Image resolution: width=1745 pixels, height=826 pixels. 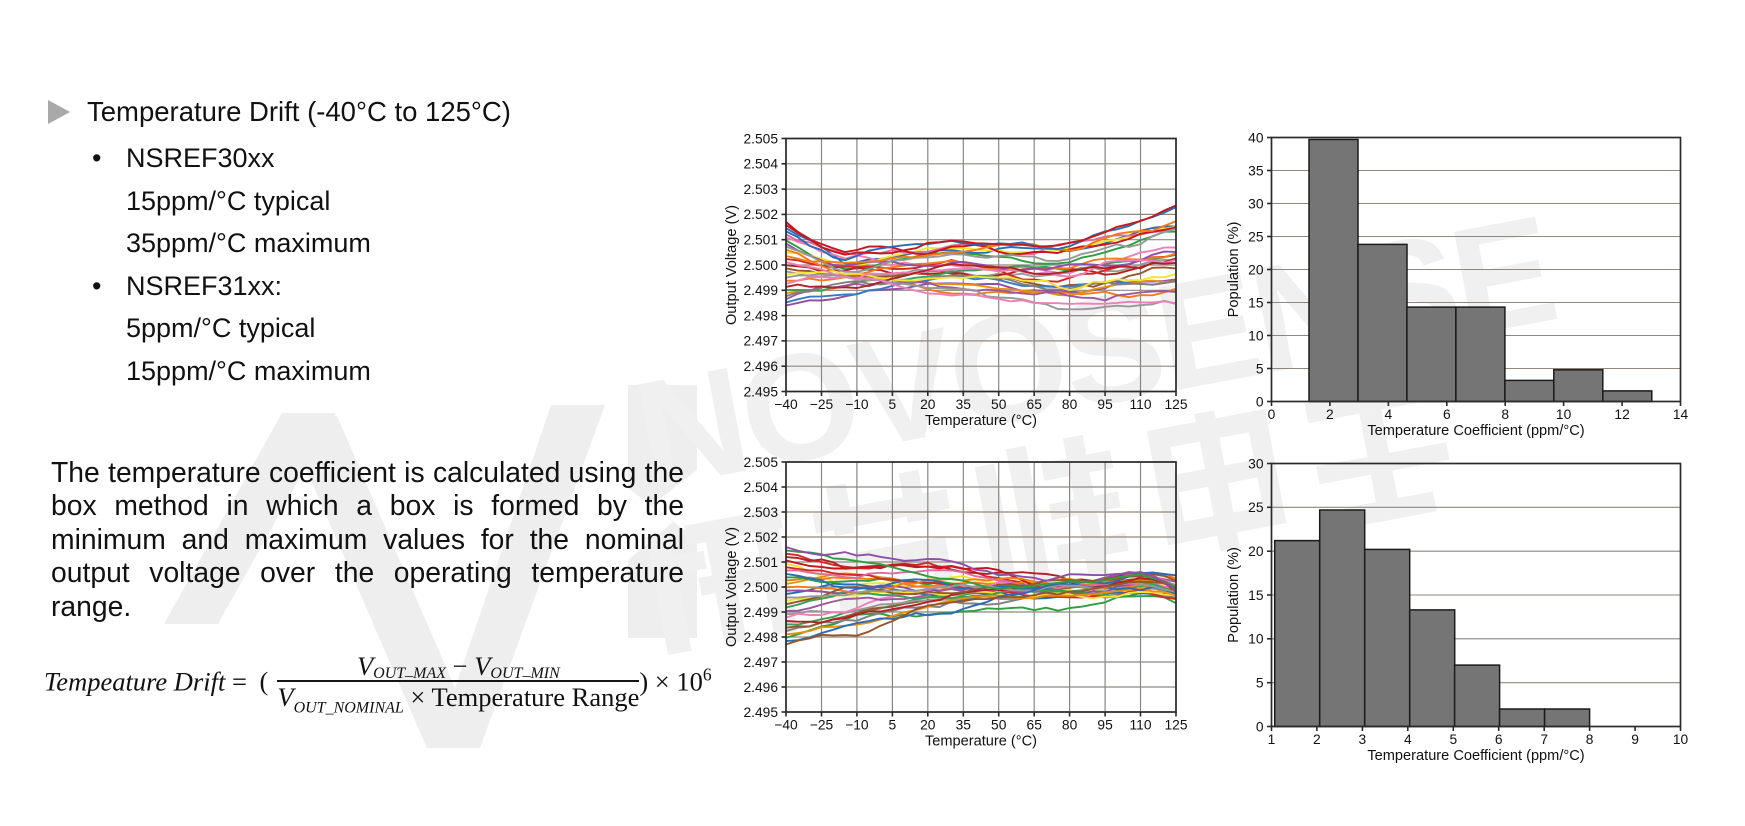 What do you see at coordinates (1363, 739) in the screenshot?
I see `svg-text: 3` at bounding box center [1363, 739].